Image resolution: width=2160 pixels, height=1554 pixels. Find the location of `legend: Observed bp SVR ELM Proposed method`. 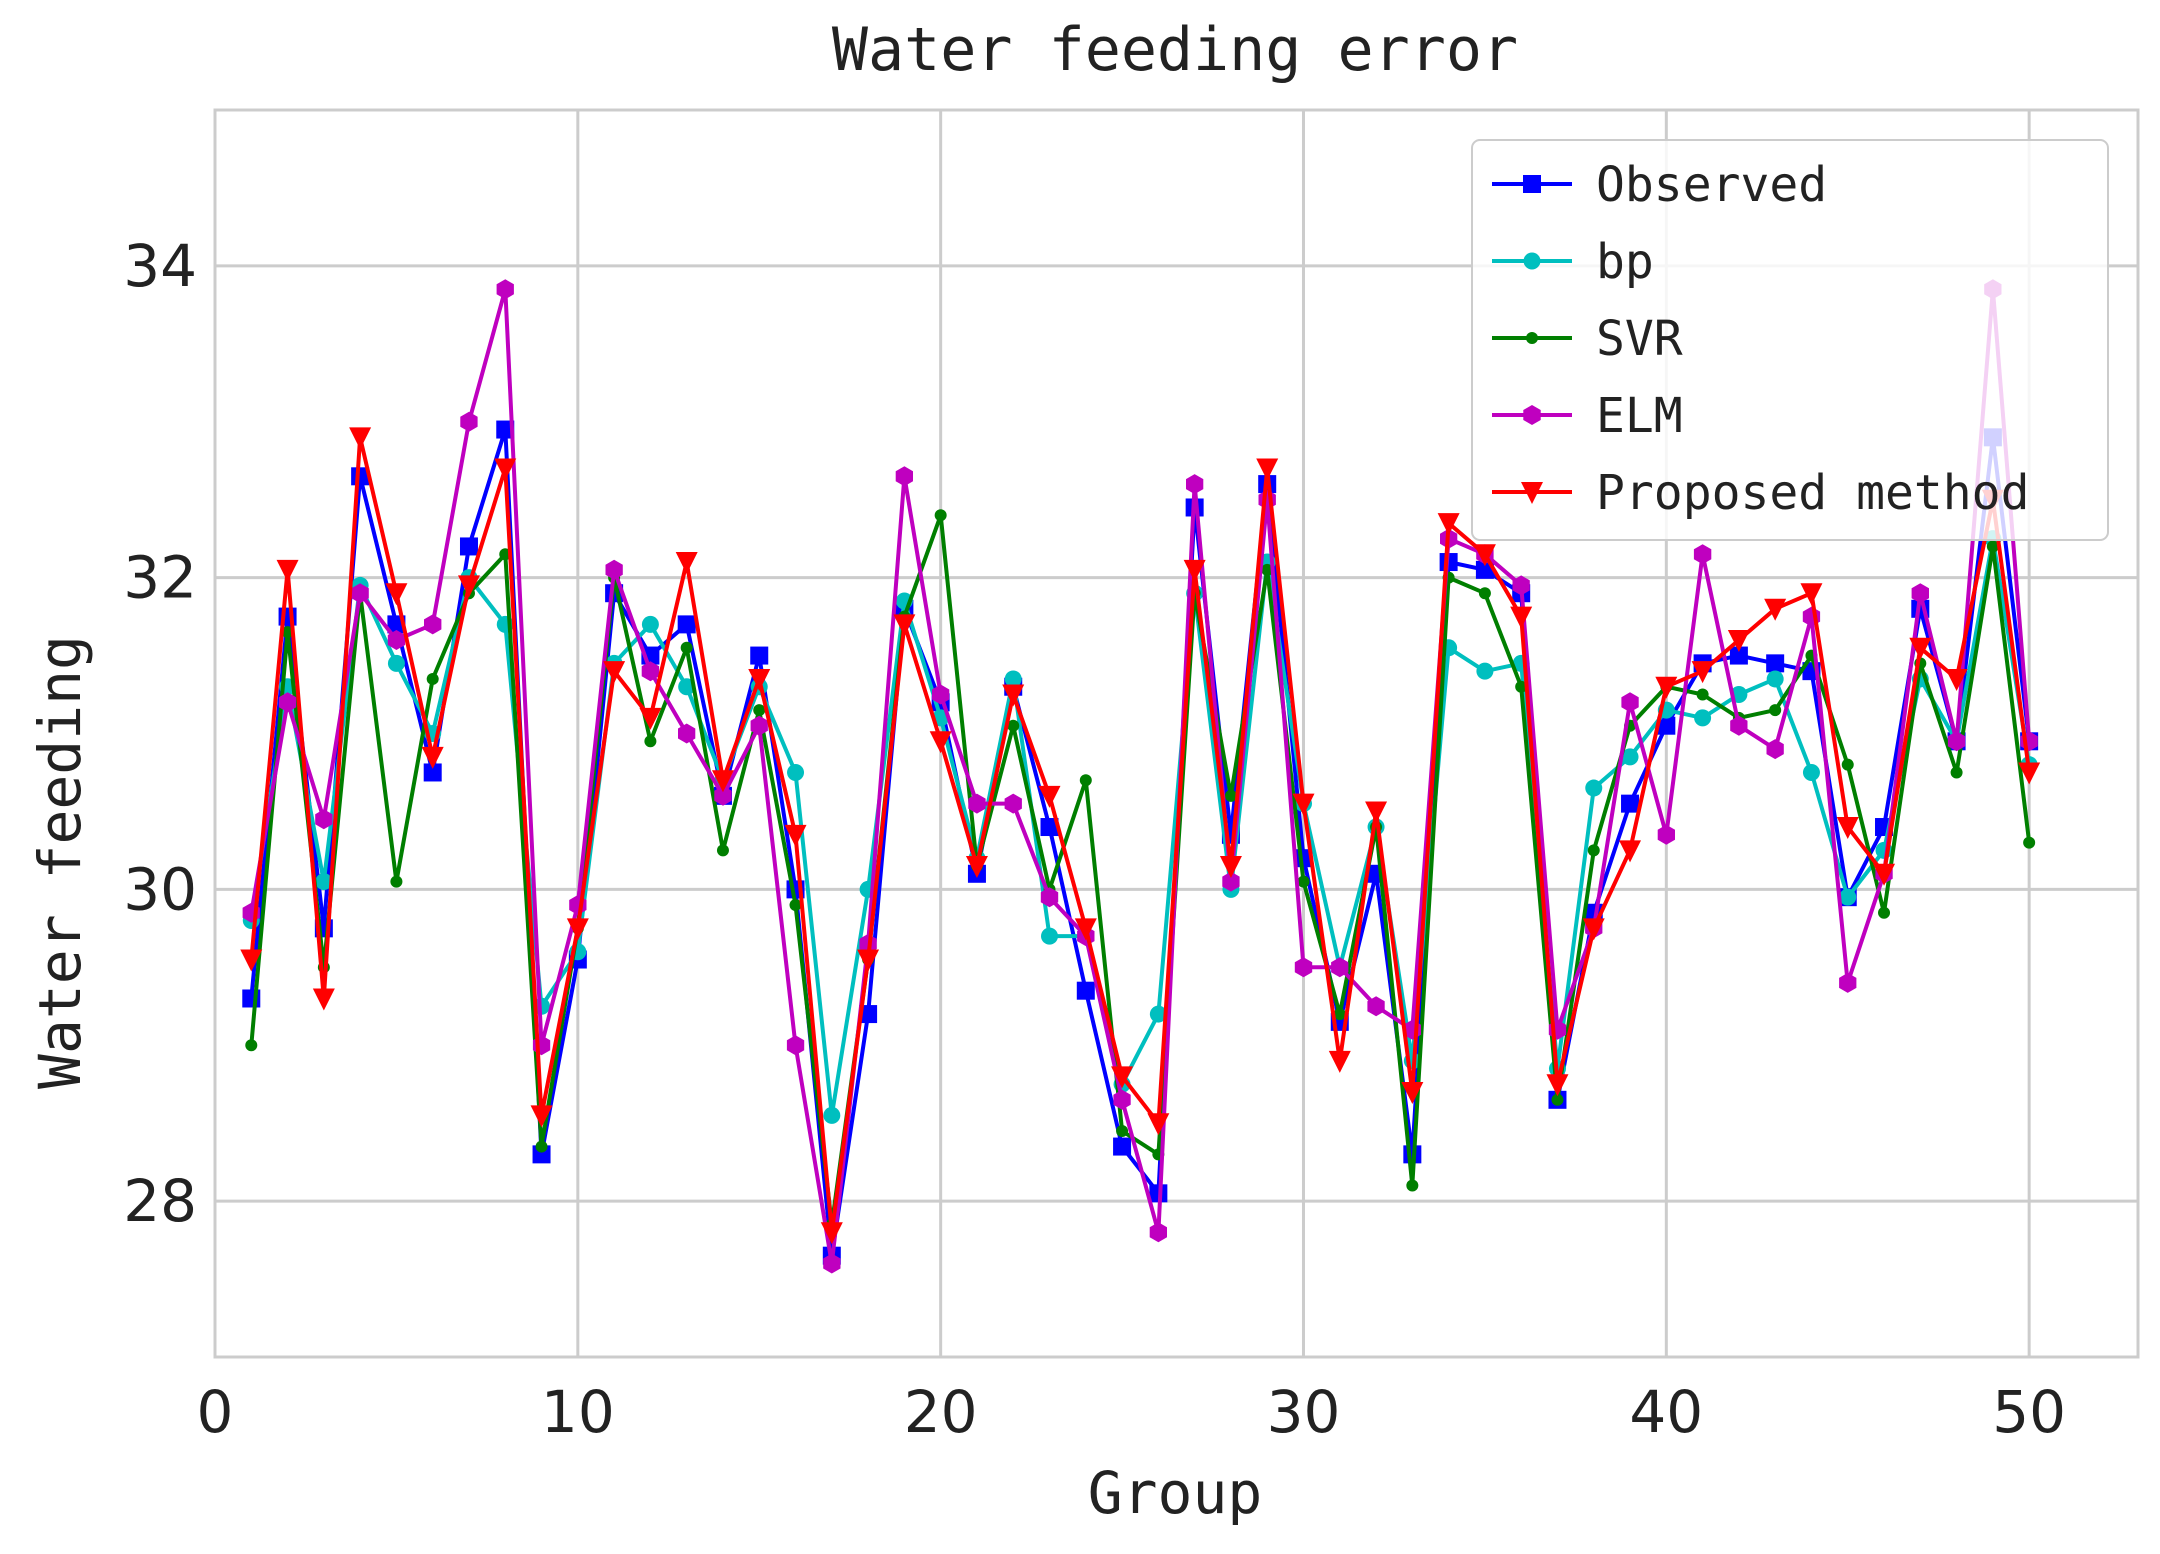

legend: Observed bp SVR ELM Proposed method is located at coordinates (1790, 340).